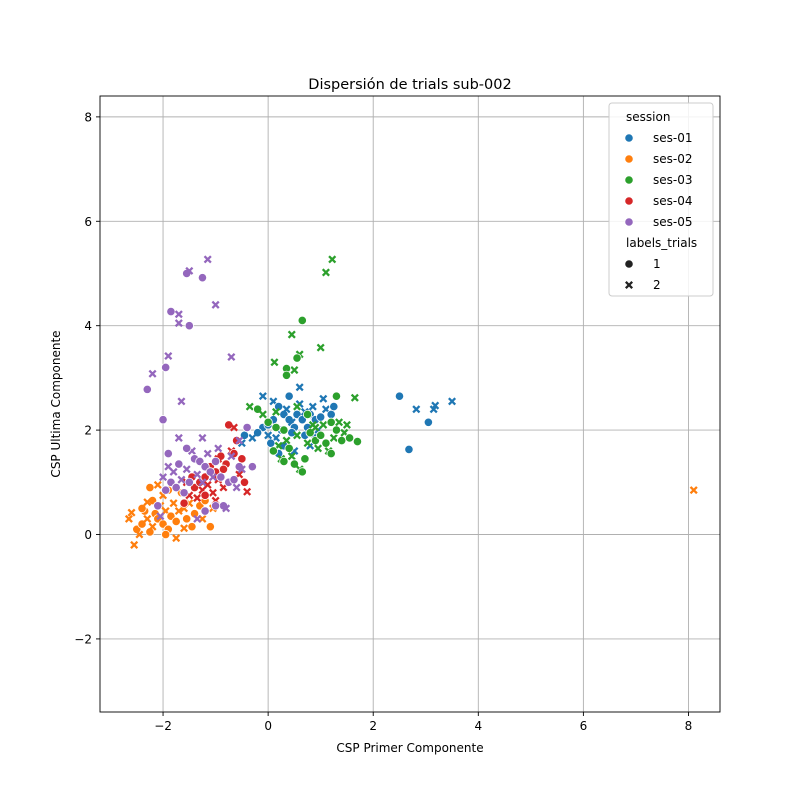 Image resolution: width=800 pixels, height=800 pixels. What do you see at coordinates (661, 243) in the screenshot?
I see `legend-style-title: labels_trials` at bounding box center [661, 243].